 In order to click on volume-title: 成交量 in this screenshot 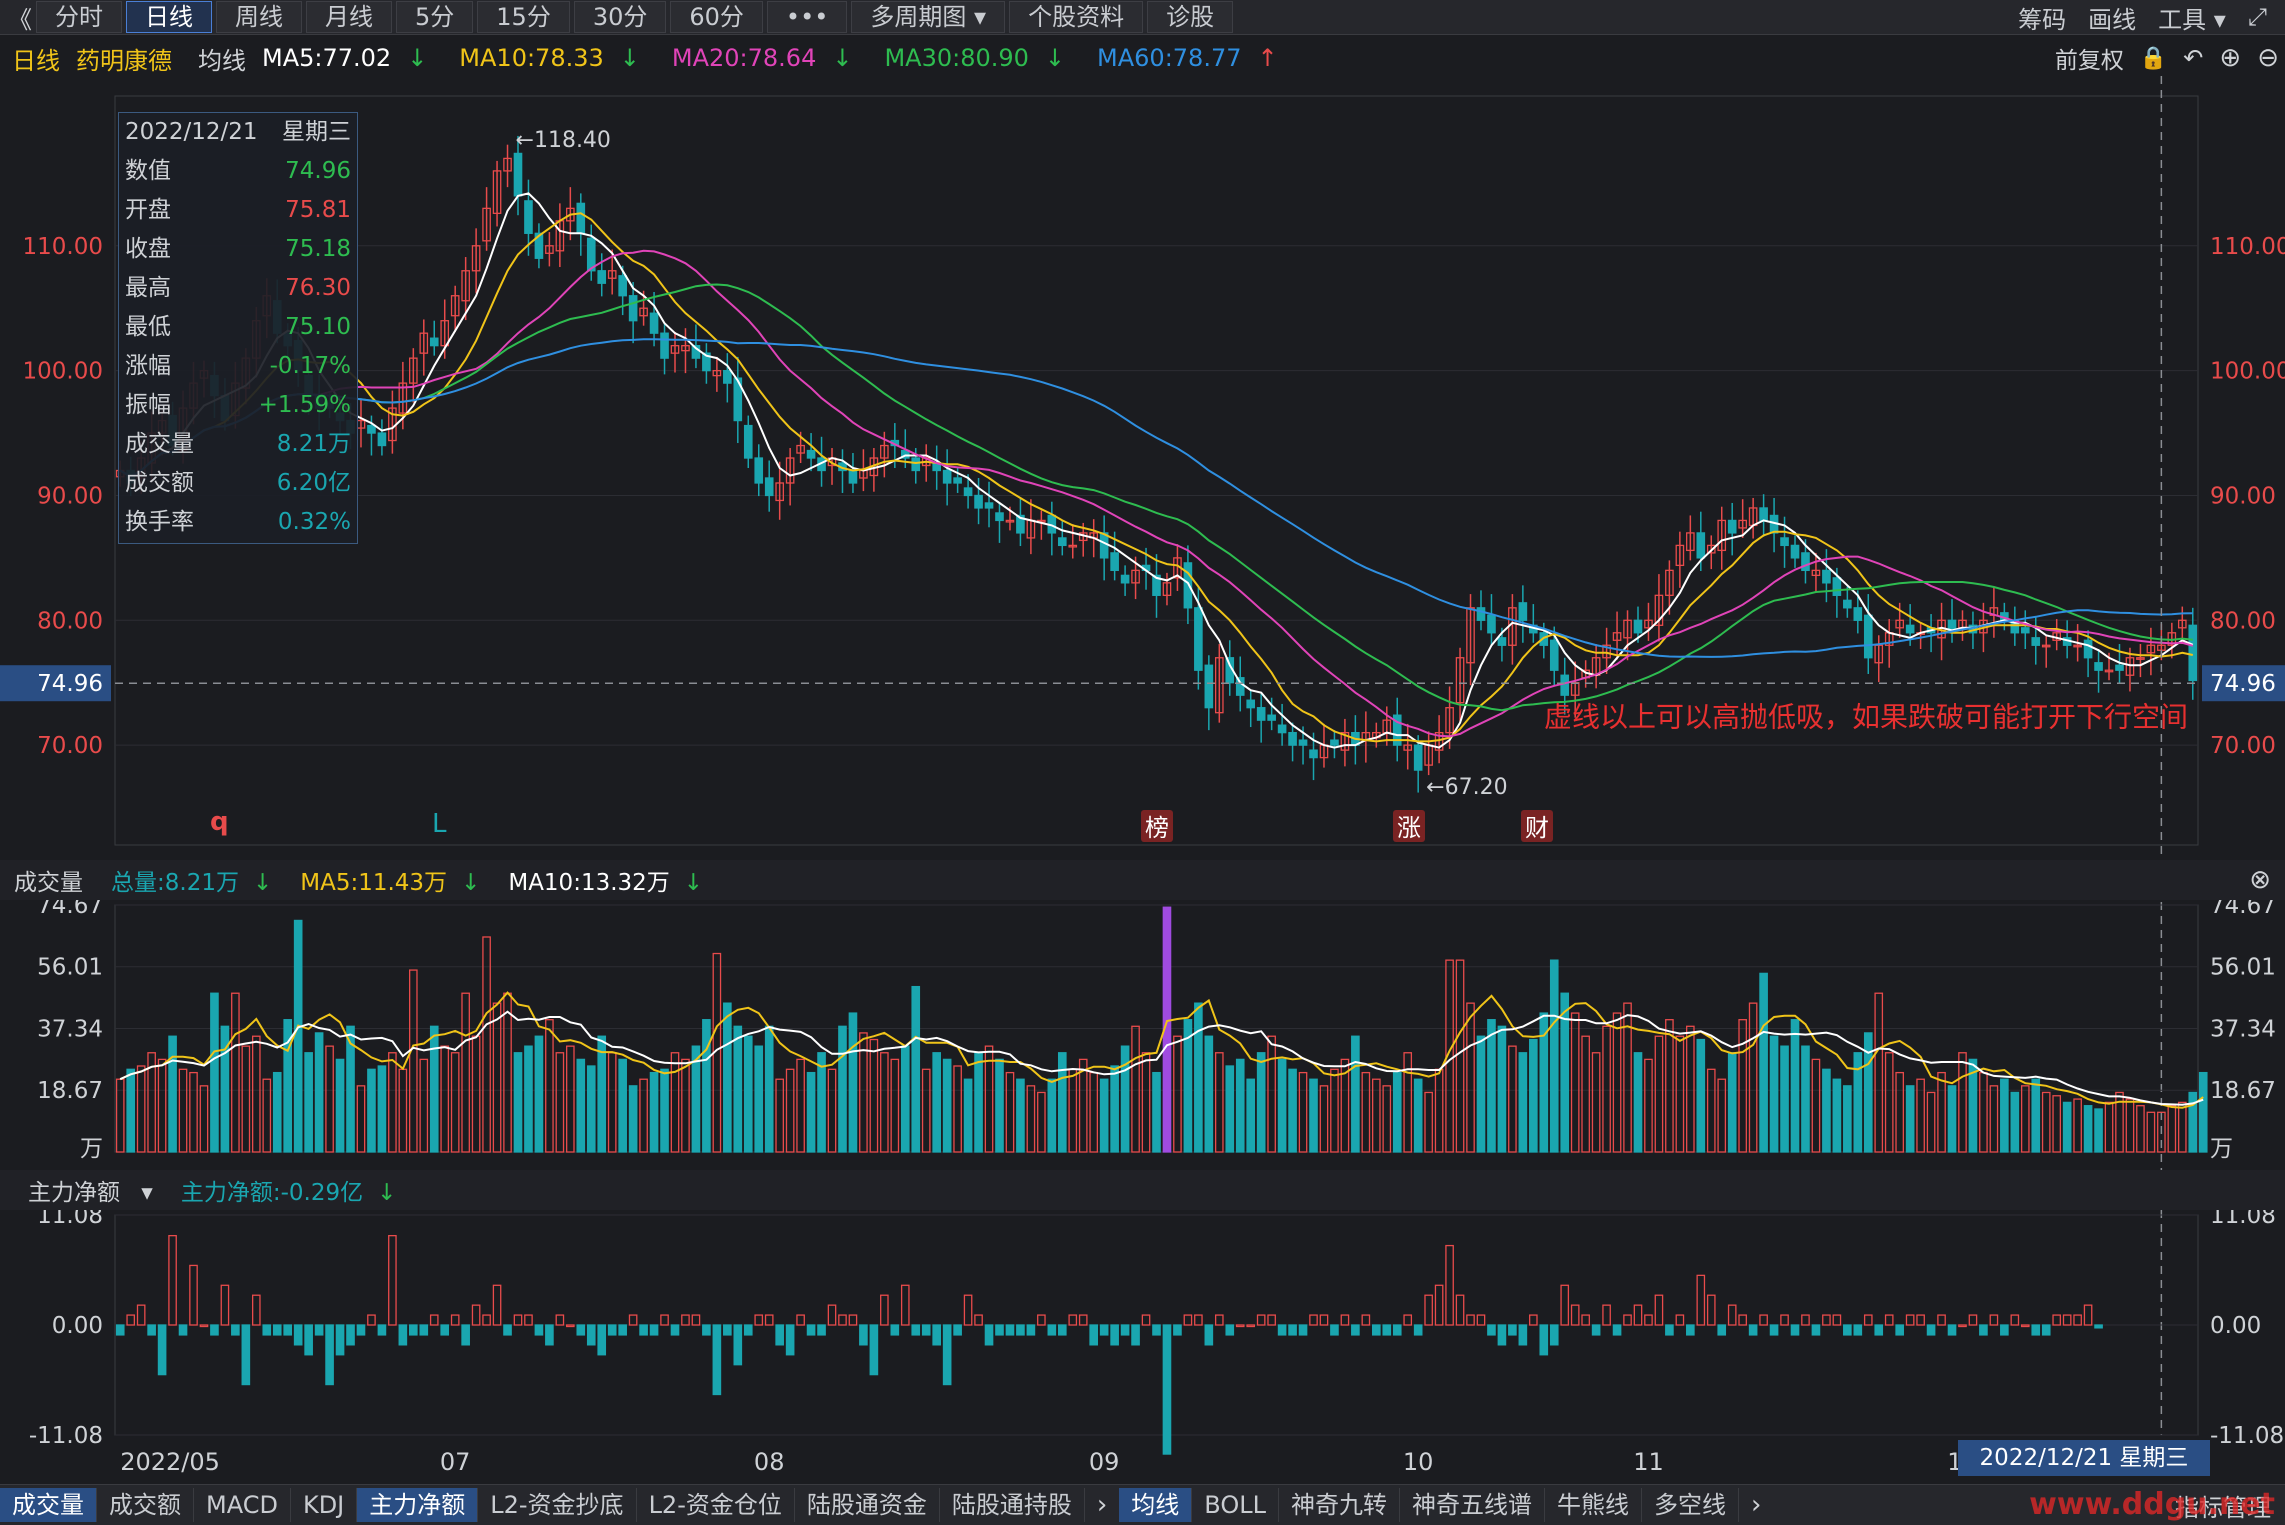, I will do `click(48, 883)`.